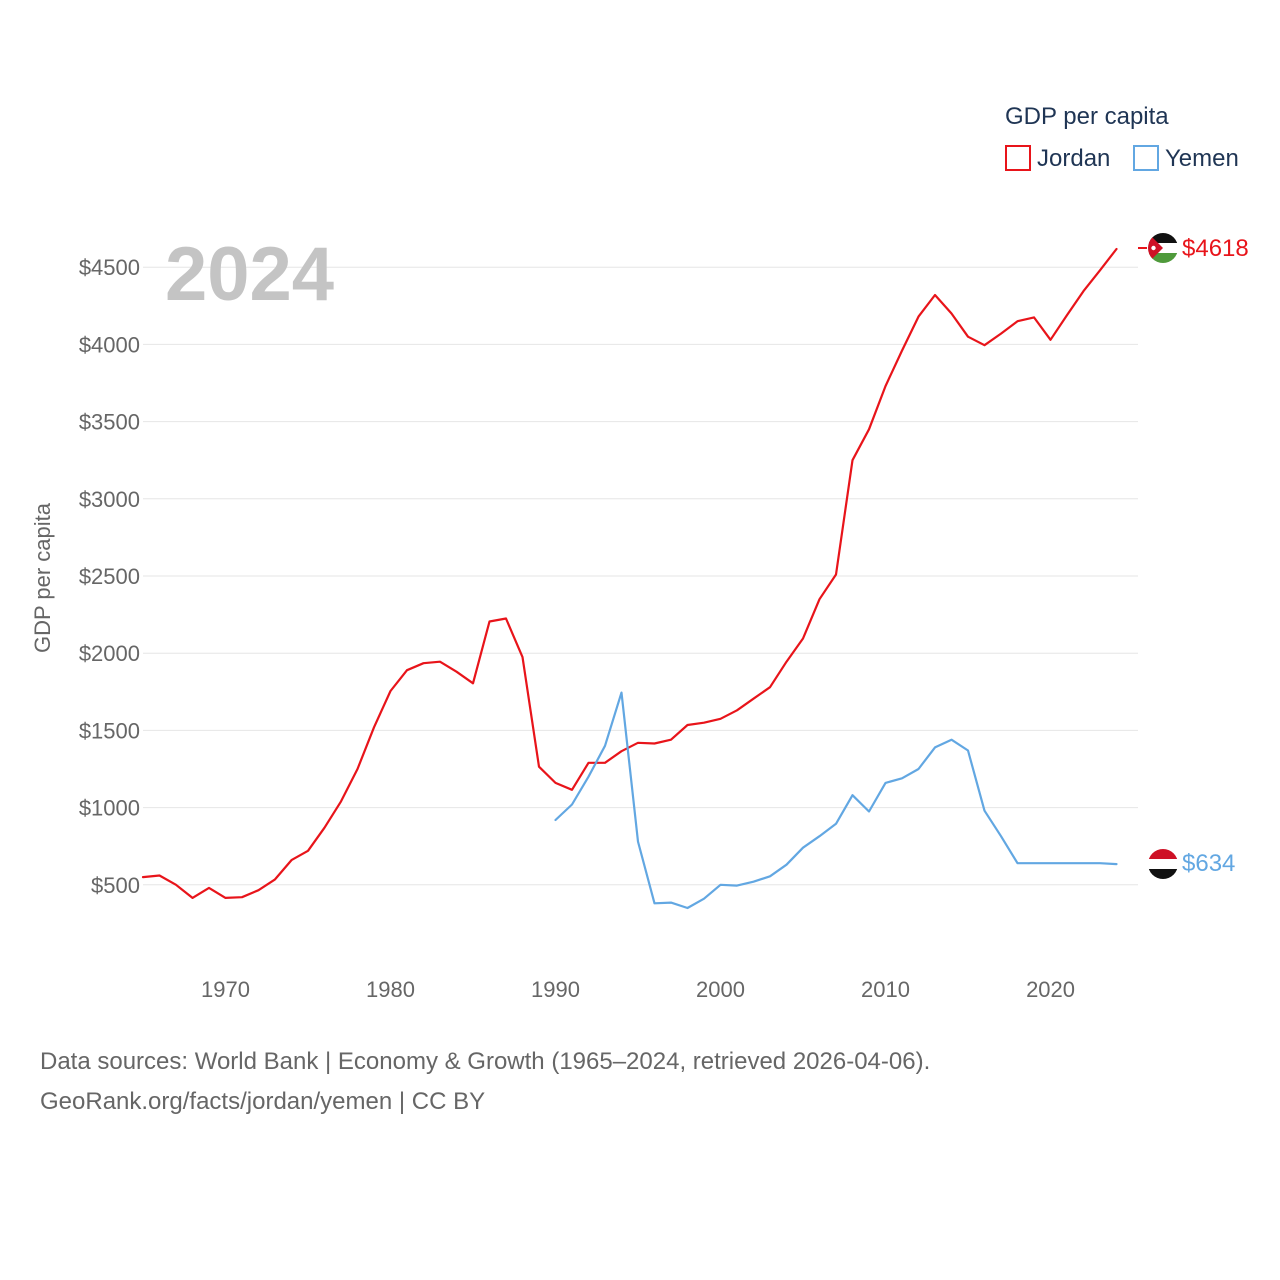 This screenshot has width=1280, height=1280. I want to click on y-tick-label: $1500, so click(109, 730).